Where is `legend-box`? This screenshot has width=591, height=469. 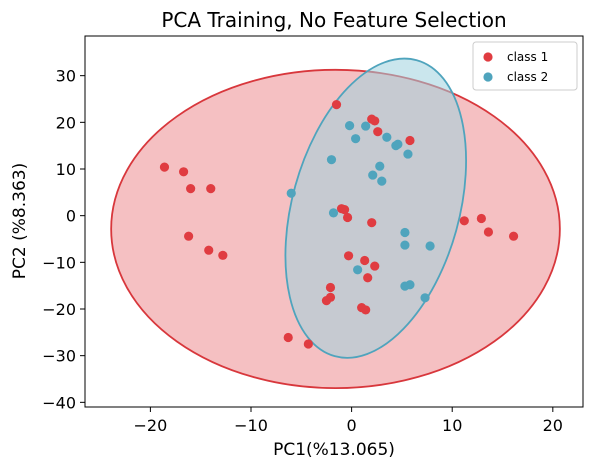
legend-box is located at coordinates (525, 66).